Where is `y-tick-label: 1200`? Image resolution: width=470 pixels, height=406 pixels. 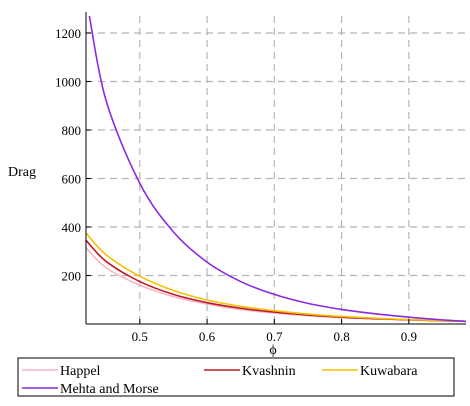
y-tick-label: 1200 is located at coordinates (68, 33).